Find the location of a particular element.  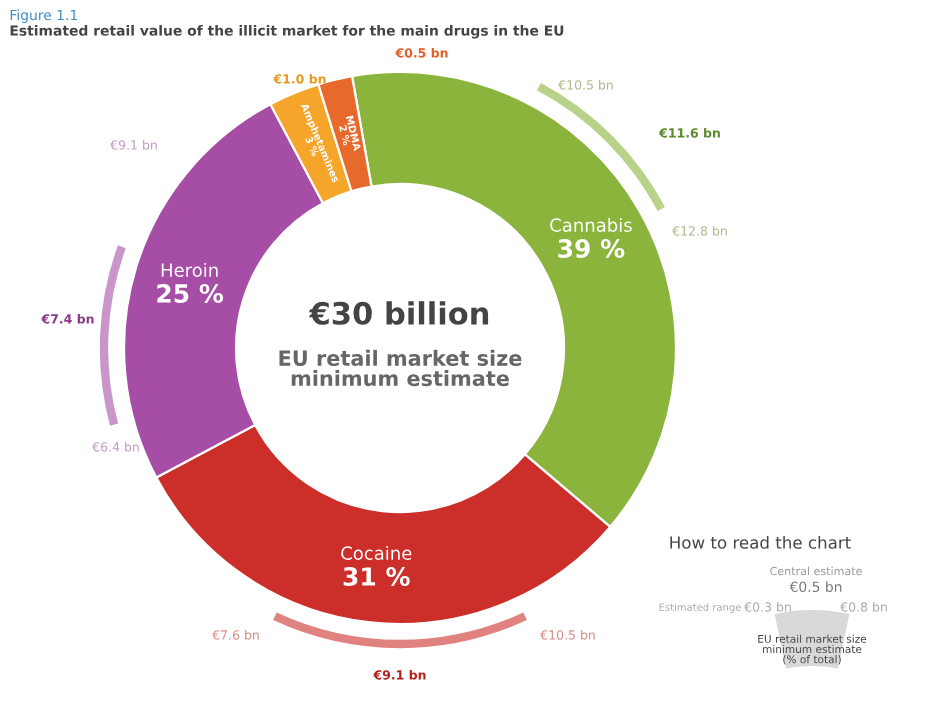

slice-label: Cocaine is located at coordinates (376, 552).